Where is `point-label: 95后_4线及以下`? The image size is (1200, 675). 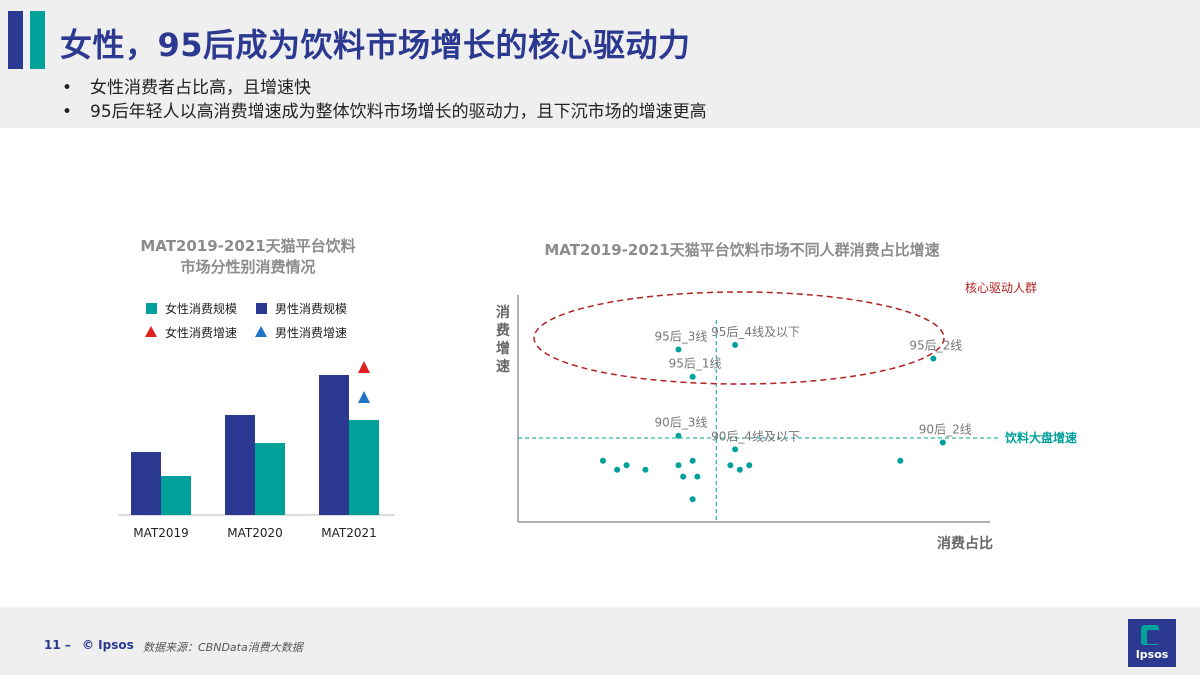
point-label: 95后_4线及以下 is located at coordinates (755, 332).